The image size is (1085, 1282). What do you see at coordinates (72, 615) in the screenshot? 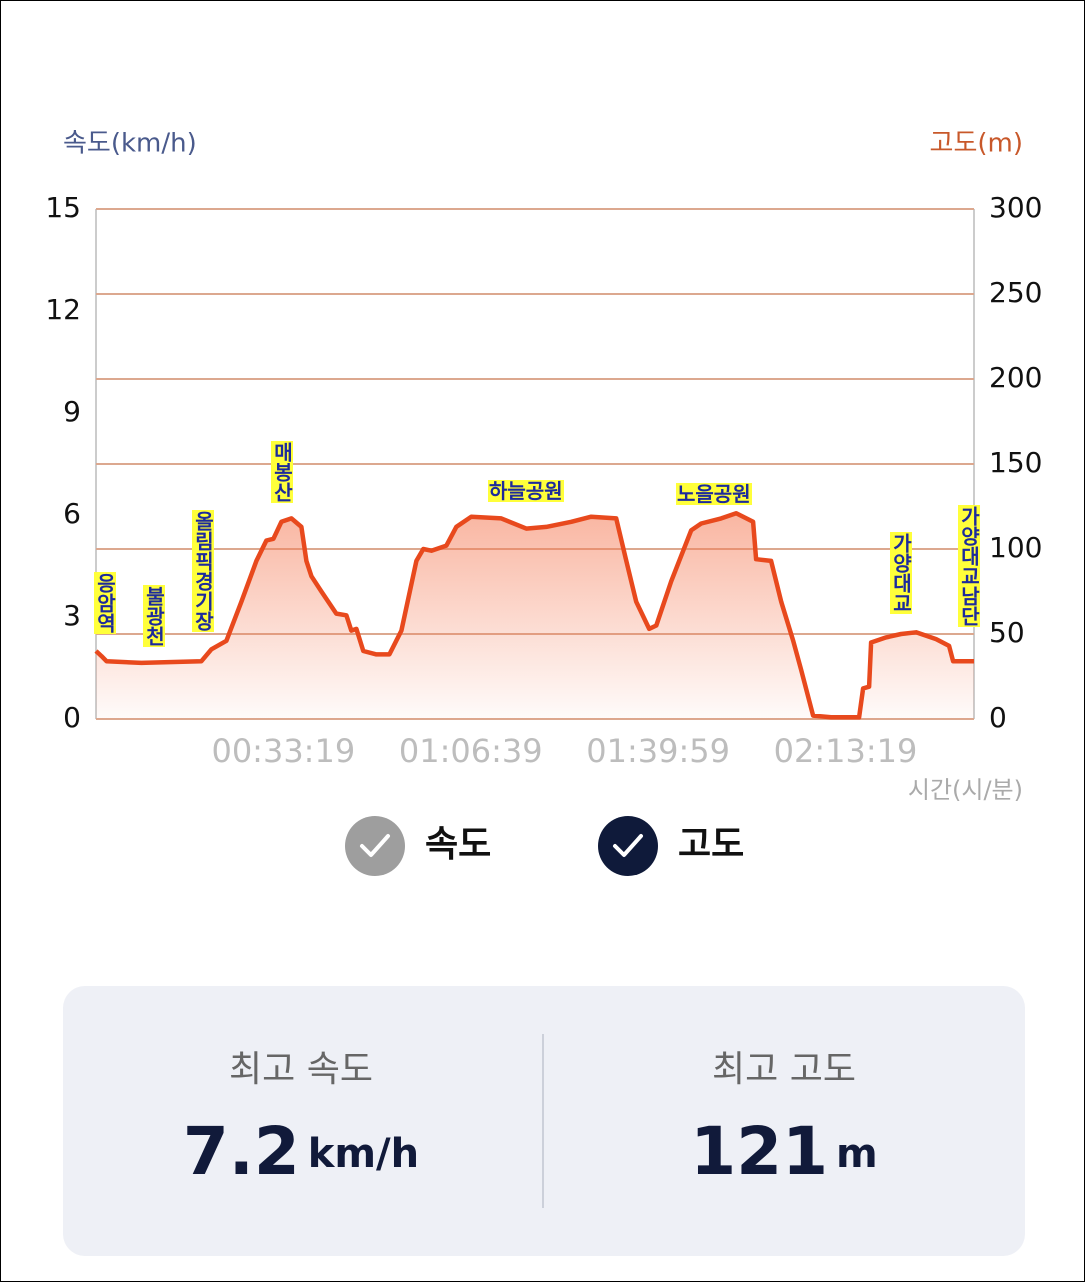
I see `y-tick-label: 3` at bounding box center [72, 615].